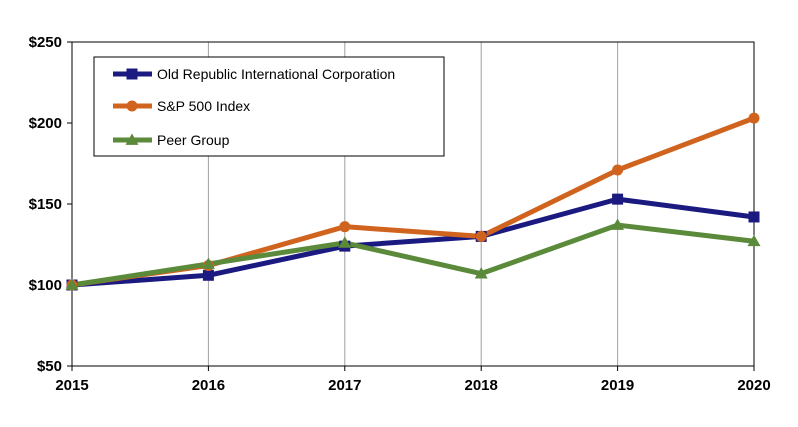 Image resolution: width=798 pixels, height=427 pixels. What do you see at coordinates (617, 385) in the screenshot?
I see `x-tick-label: 2019` at bounding box center [617, 385].